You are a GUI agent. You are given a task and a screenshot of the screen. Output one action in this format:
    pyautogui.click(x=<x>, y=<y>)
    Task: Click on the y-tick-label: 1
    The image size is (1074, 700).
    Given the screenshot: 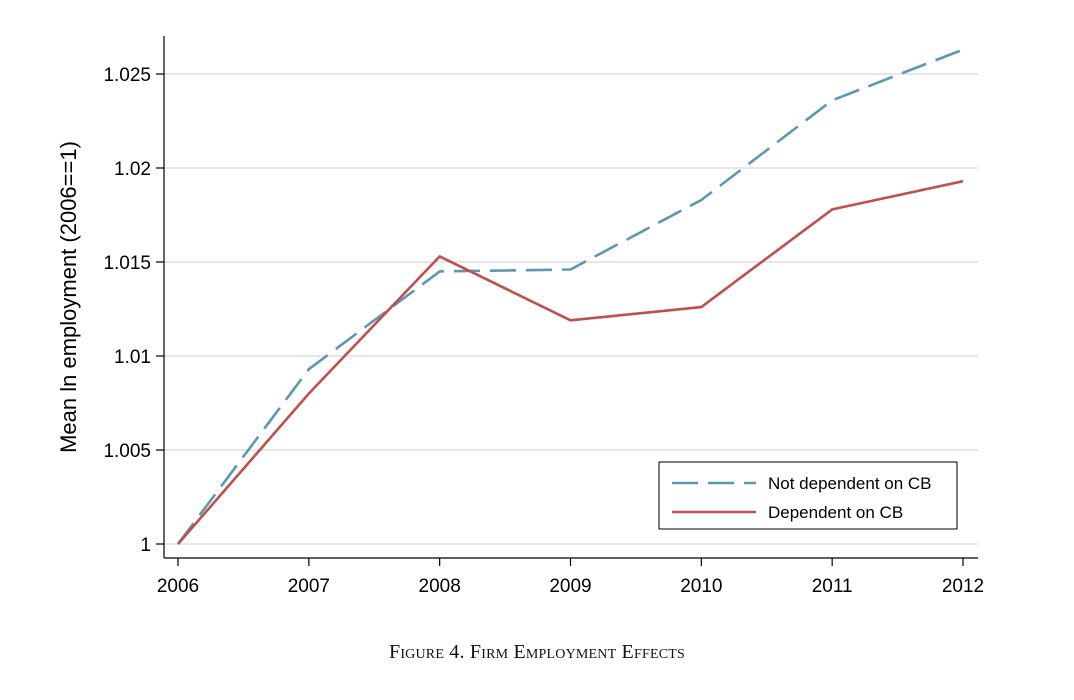 What is the action you would take?
    pyautogui.click(x=145, y=545)
    